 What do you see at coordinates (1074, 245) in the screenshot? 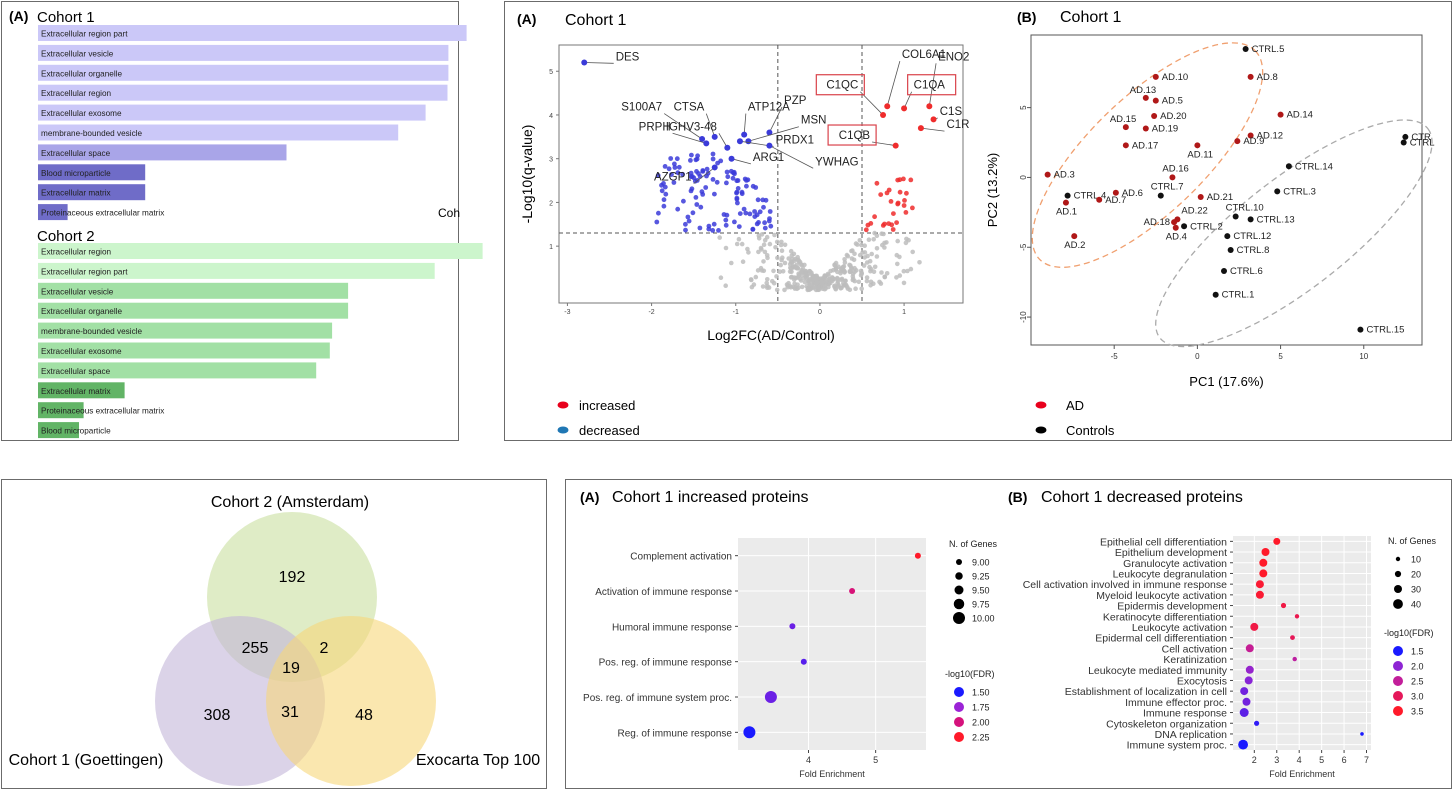
I see `sample-label: AD.2` at bounding box center [1074, 245].